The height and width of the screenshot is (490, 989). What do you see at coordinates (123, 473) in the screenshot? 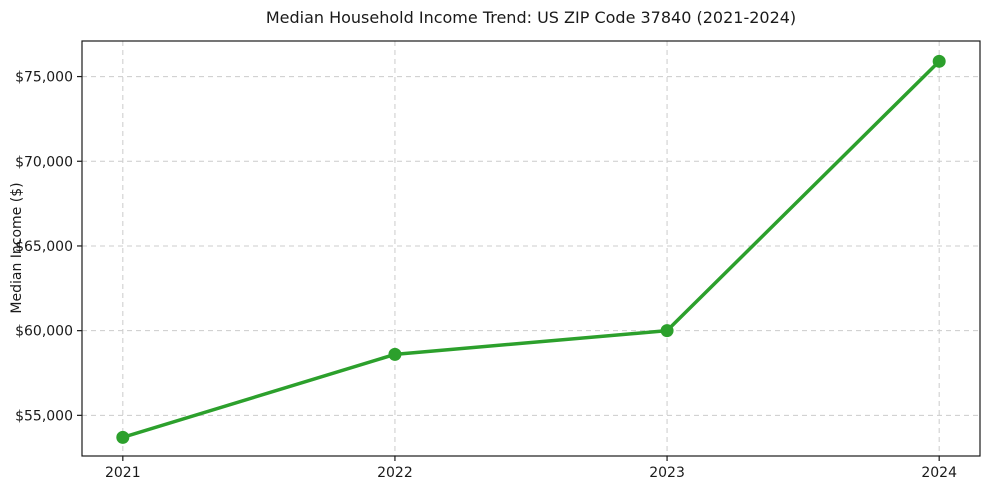
I see `x-tick-label: 2021` at bounding box center [123, 473].